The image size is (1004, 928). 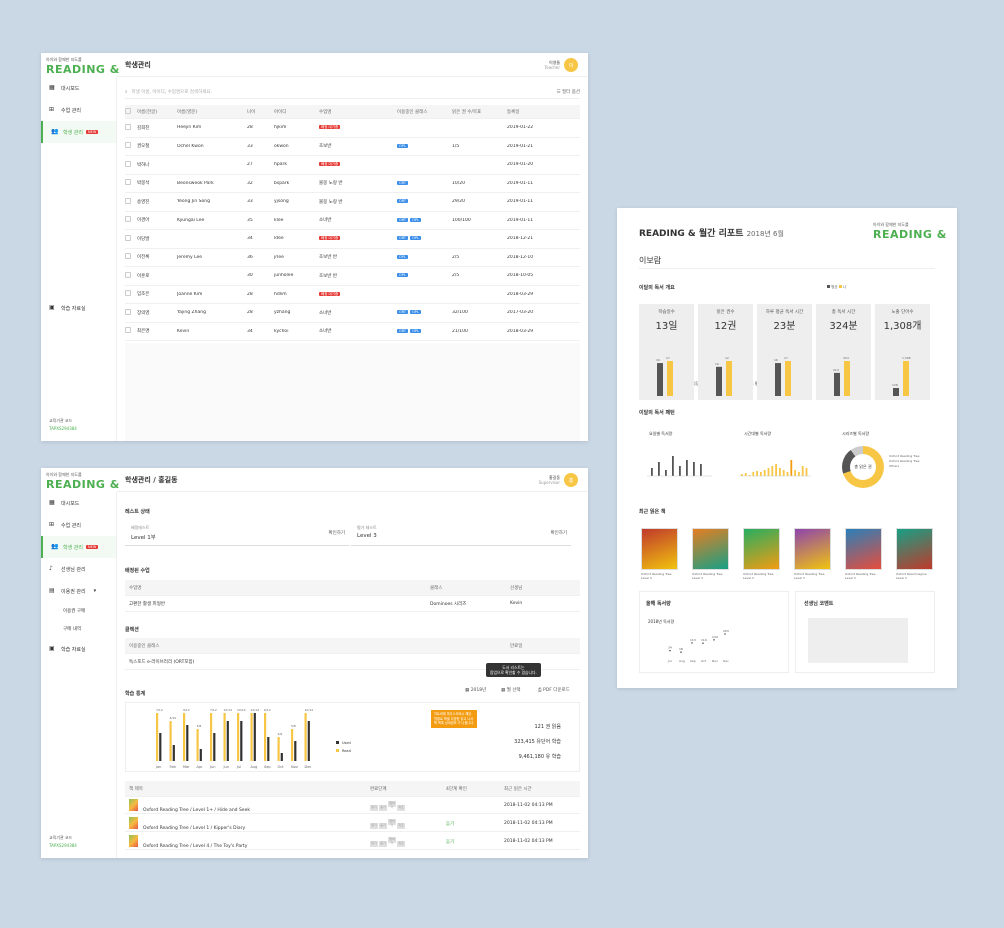 I want to click on pdf-download-button: ⎙ PDF 다운로드, so click(x=554, y=690).